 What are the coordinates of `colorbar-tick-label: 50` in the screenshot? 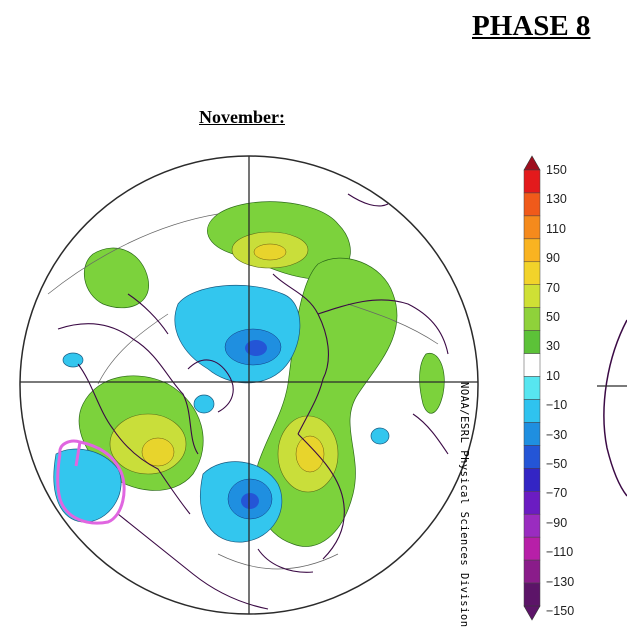 It's located at (553, 317).